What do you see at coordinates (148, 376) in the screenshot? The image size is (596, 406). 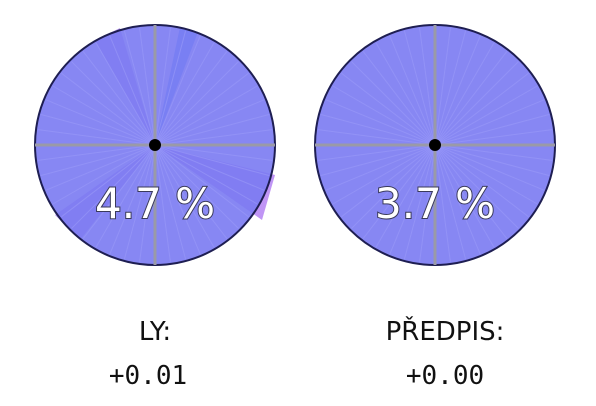 I see `gauge-delta: +0.01` at bounding box center [148, 376].